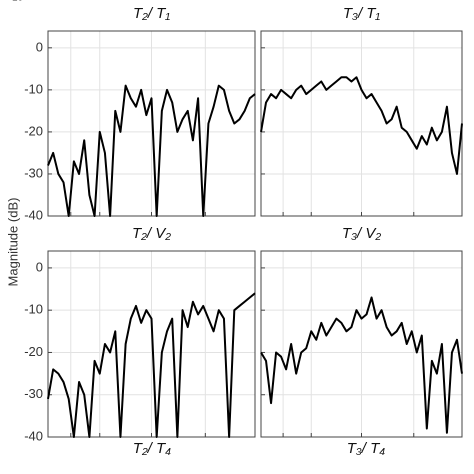  Describe the element at coordinates (151, 233) in the screenshot. I see `chart-title: T₂/ V₂` at that location.